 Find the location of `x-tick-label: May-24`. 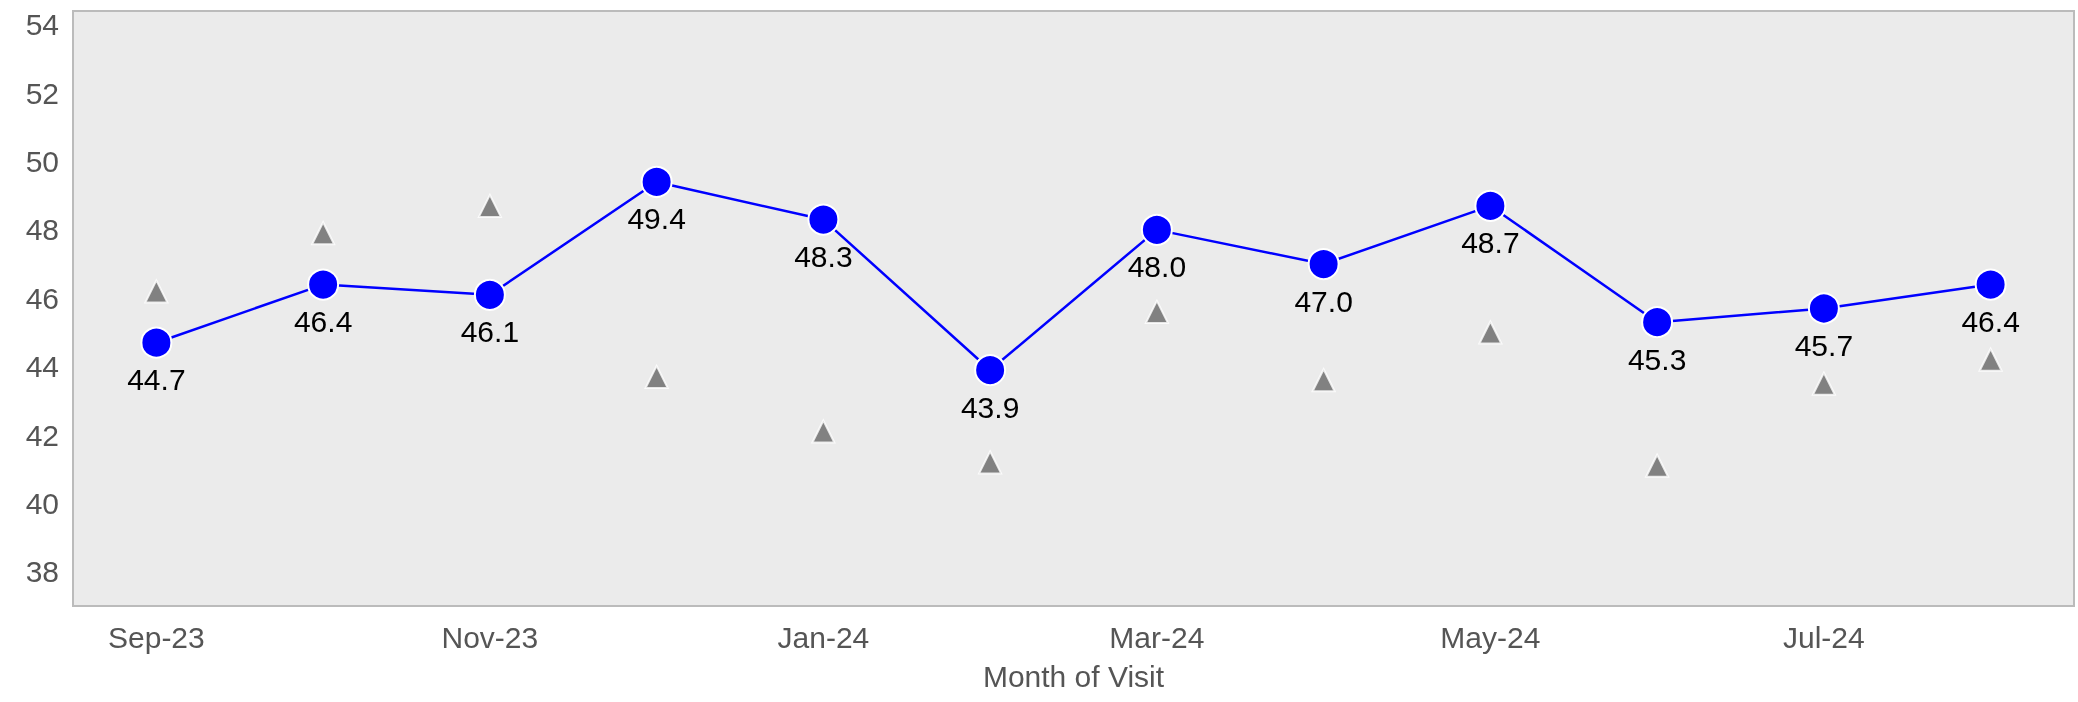

x-tick-label: May-24 is located at coordinates (1490, 637).